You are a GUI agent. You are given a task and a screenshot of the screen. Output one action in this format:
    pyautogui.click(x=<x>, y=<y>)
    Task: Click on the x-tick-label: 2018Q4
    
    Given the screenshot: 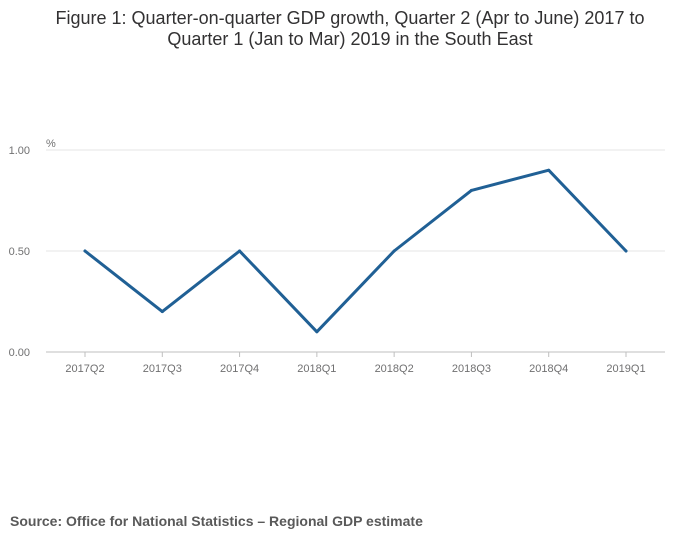 What is the action you would take?
    pyautogui.click(x=548, y=369)
    